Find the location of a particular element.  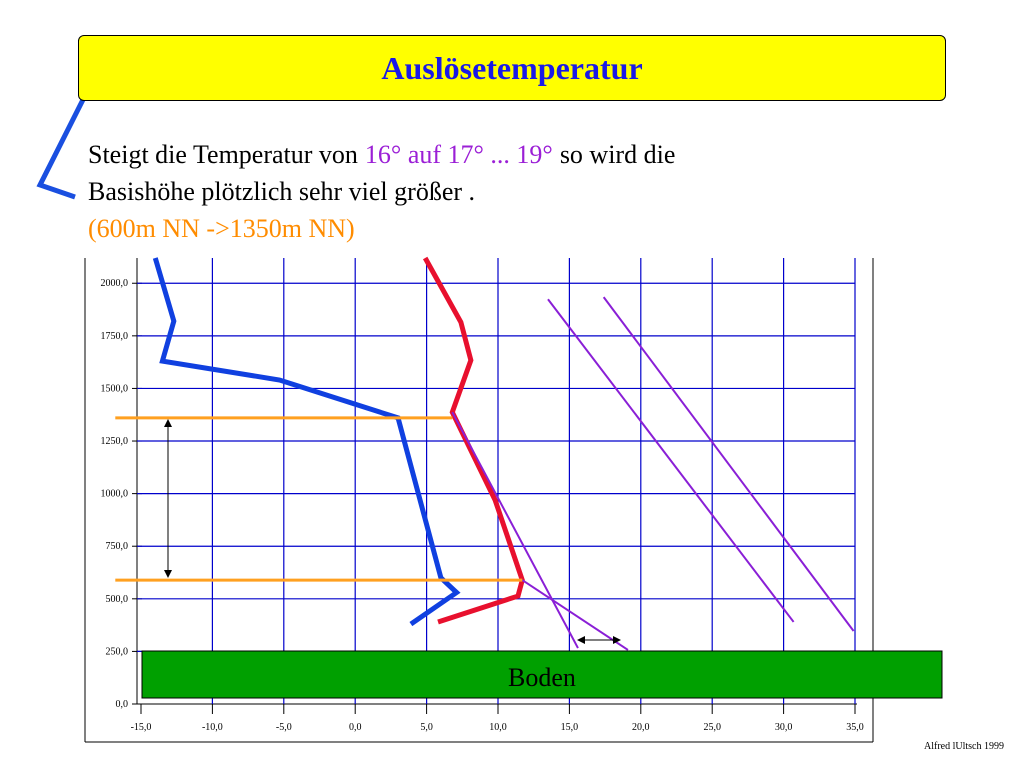

text-segment: Steigt die Temperatur von is located at coordinates (223, 154).